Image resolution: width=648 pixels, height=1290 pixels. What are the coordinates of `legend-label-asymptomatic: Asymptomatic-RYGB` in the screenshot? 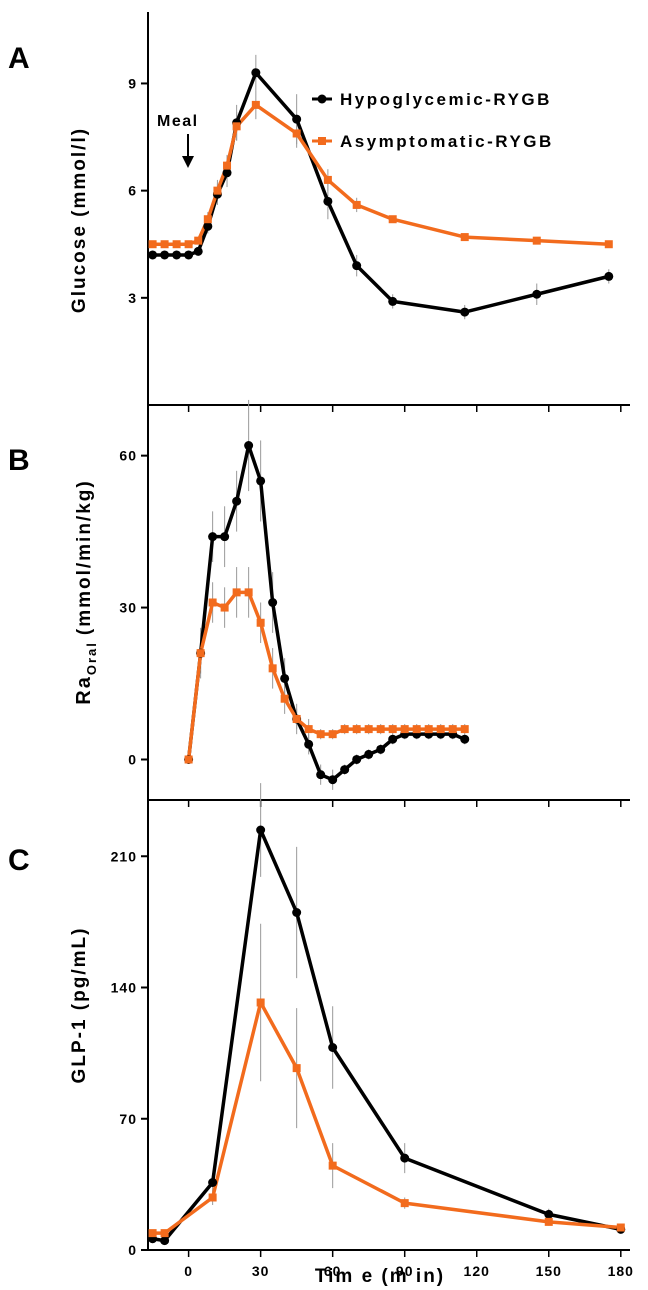 It's located at (447, 141).